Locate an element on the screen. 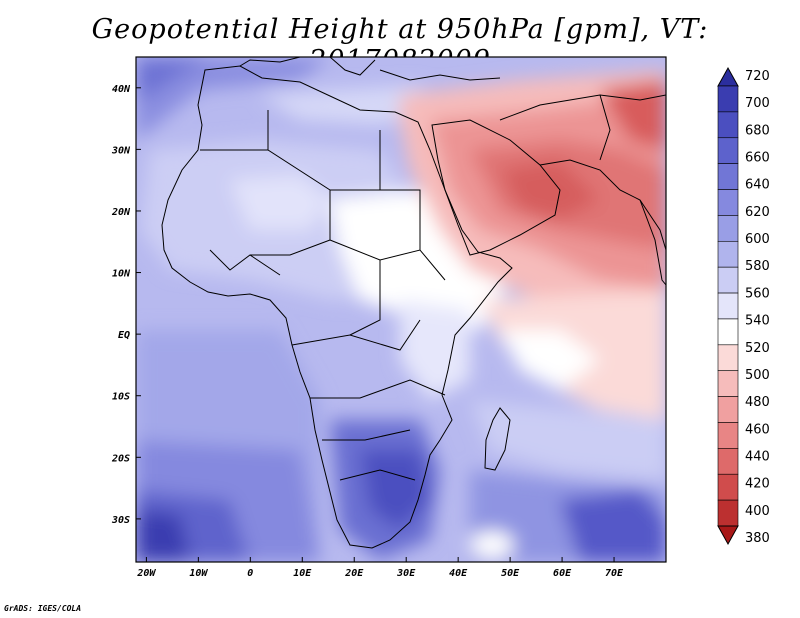 The width and height of the screenshot is (800, 618). colorbar-label: 720 is located at coordinates (757, 76).